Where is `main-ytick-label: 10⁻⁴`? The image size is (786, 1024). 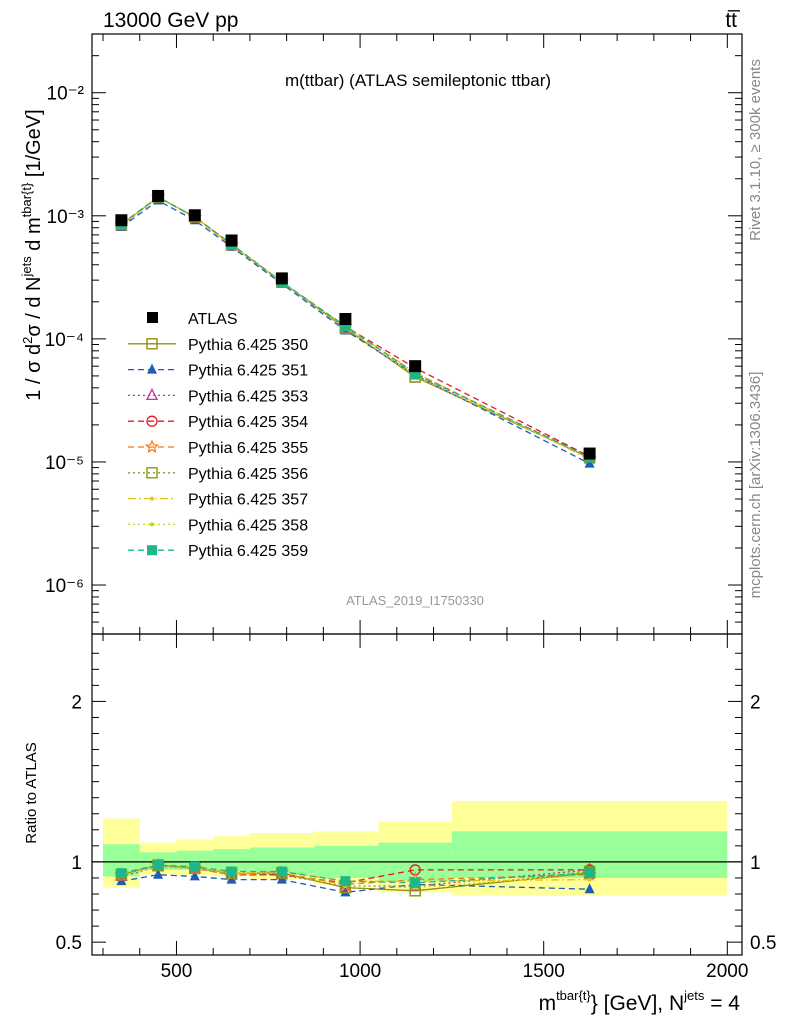 main-ytick-label: 10⁻⁴ is located at coordinates (64, 340).